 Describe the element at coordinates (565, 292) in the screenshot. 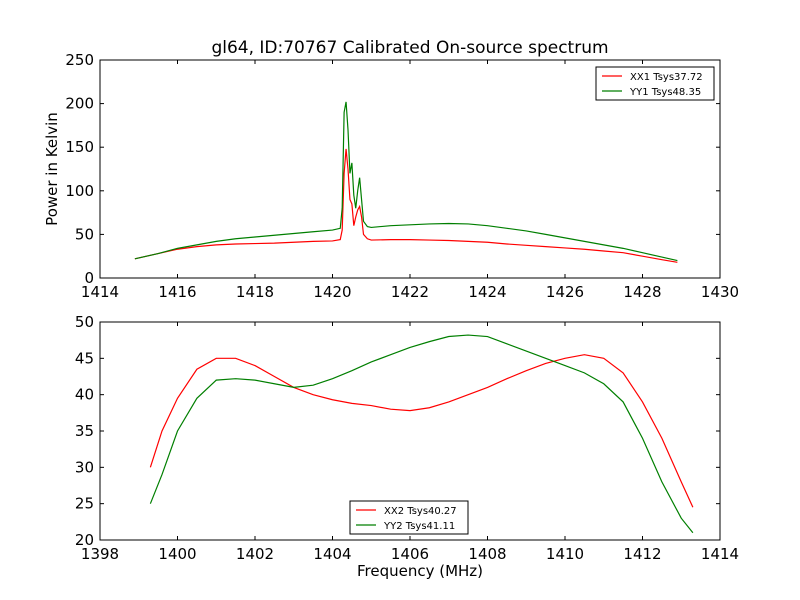

I see `x-tick-label: 1426` at that location.